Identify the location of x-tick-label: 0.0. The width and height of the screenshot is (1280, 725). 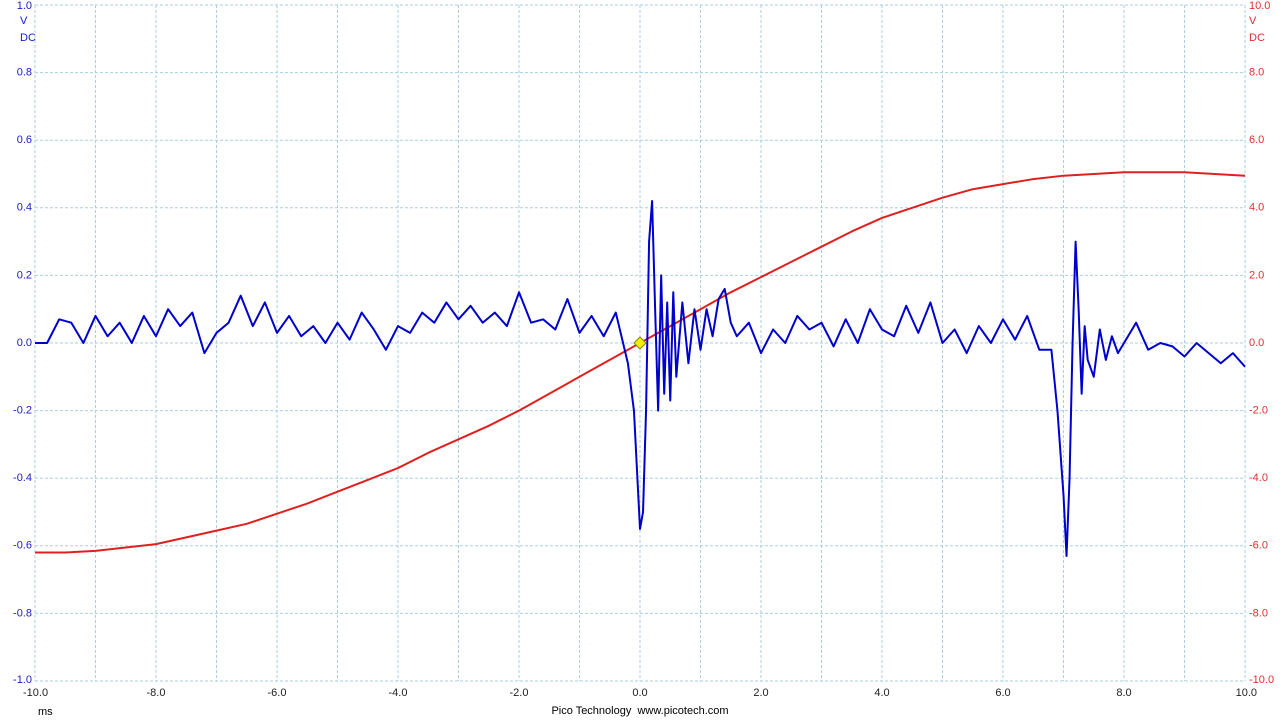
(639, 693).